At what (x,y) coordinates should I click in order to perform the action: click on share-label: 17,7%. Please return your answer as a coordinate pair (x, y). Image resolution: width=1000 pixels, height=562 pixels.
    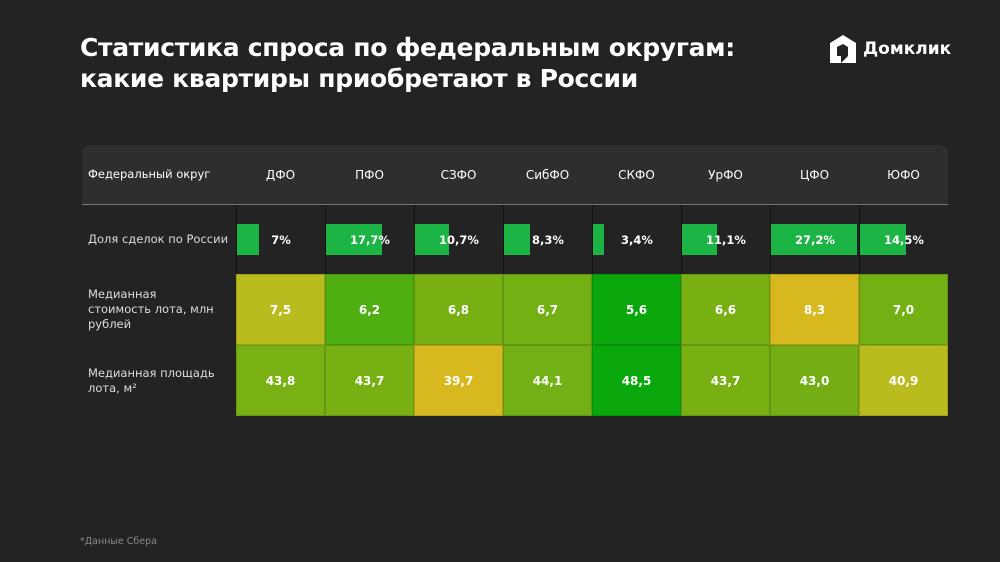
    Looking at the image, I should click on (370, 239).